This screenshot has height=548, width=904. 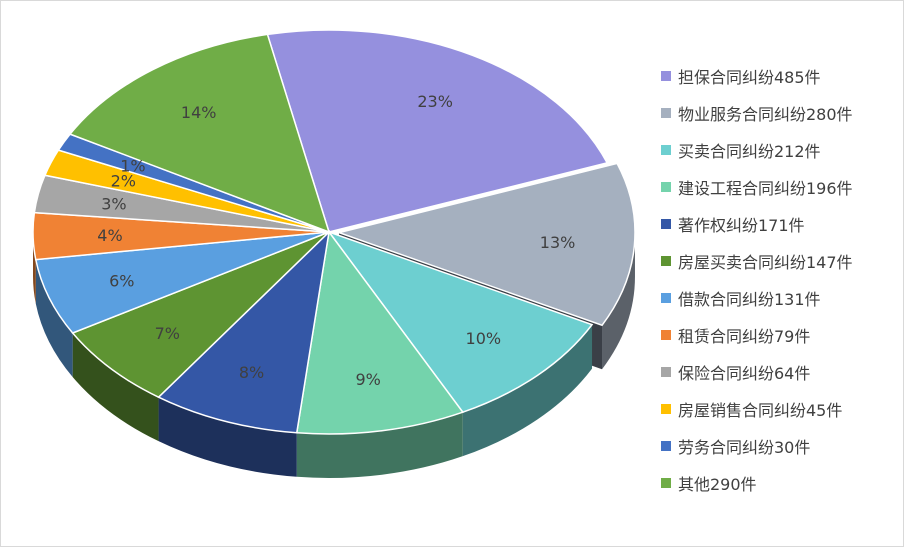 What do you see at coordinates (368, 379) in the screenshot?
I see `slice-4-percent-label: 9%` at bounding box center [368, 379].